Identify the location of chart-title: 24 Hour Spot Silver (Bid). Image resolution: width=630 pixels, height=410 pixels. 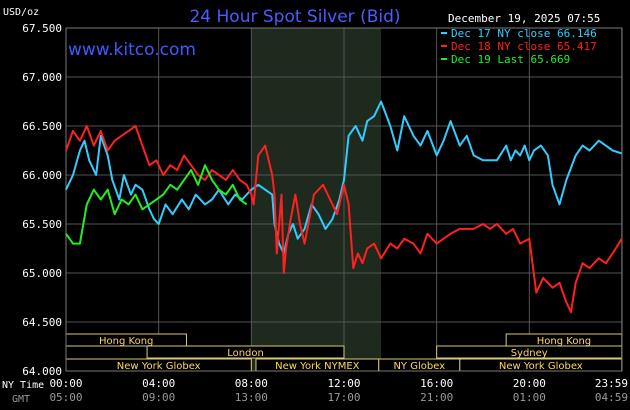
(294, 17).